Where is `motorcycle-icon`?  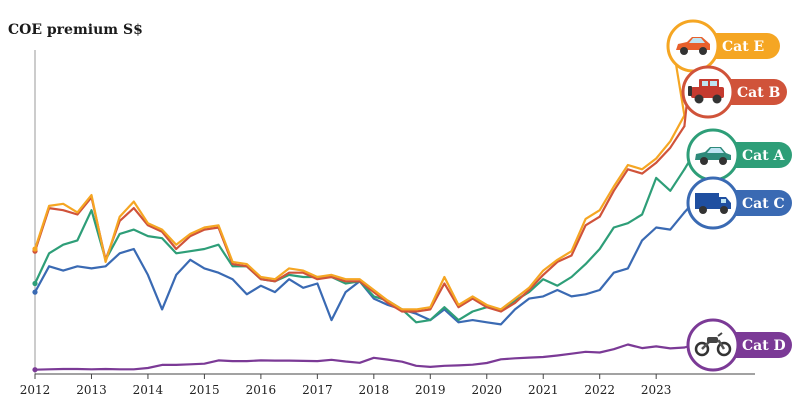 motorcycle-icon is located at coordinates (713, 344).